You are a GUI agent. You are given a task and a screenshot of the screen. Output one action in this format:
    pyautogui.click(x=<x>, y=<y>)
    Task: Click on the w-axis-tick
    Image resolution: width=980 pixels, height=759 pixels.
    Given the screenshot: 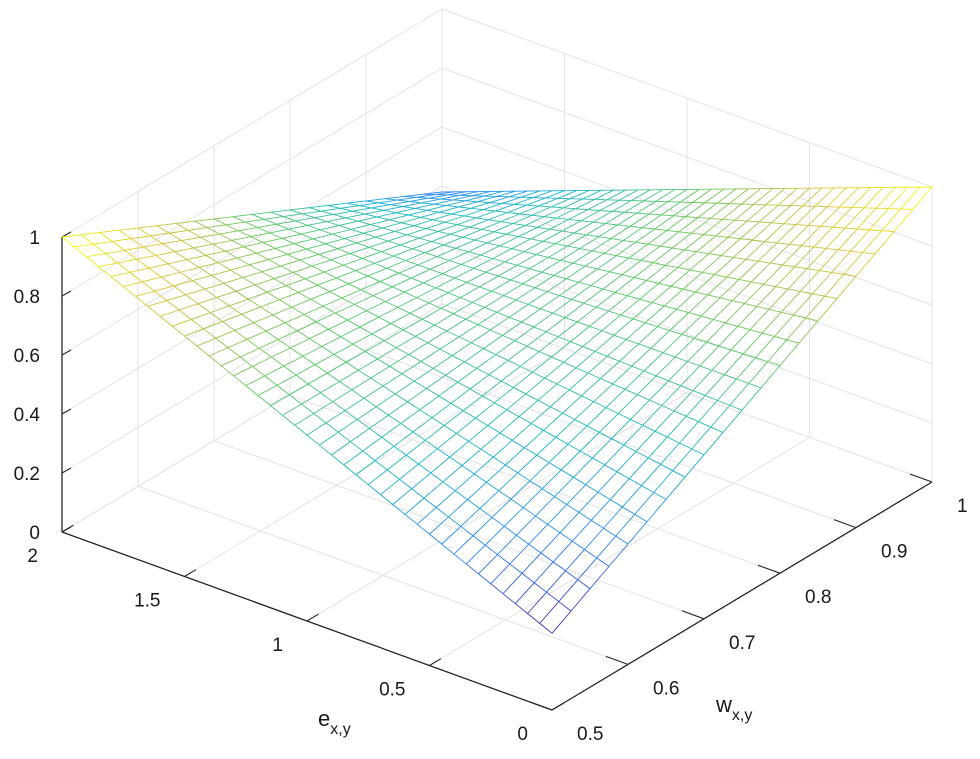 What is the action you would take?
    pyautogui.click(x=769, y=569)
    